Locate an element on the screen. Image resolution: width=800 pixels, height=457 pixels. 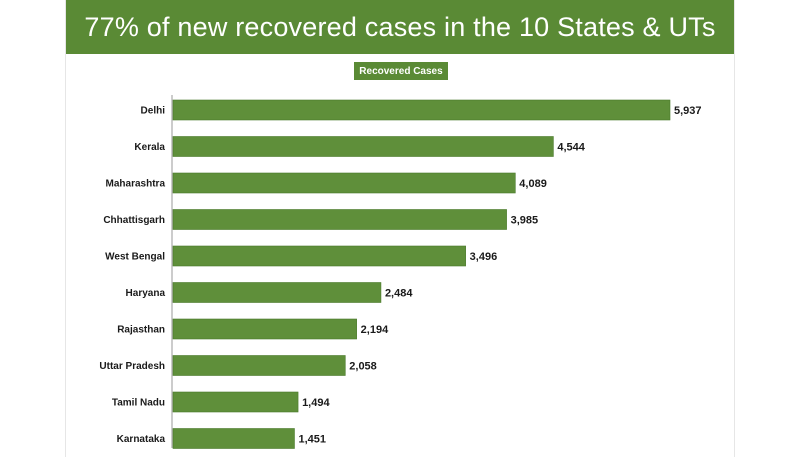
data-label: 3,496 is located at coordinates (484, 257).